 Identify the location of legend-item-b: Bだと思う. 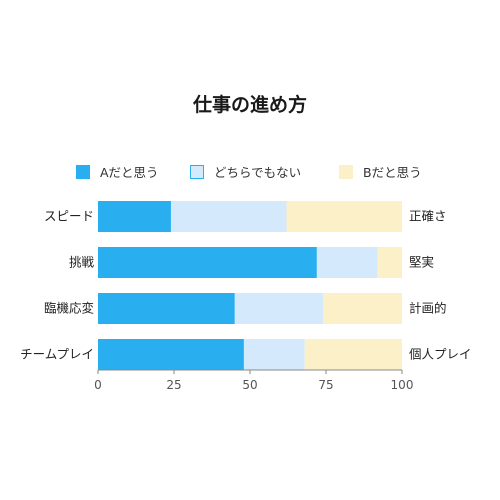
(380, 171).